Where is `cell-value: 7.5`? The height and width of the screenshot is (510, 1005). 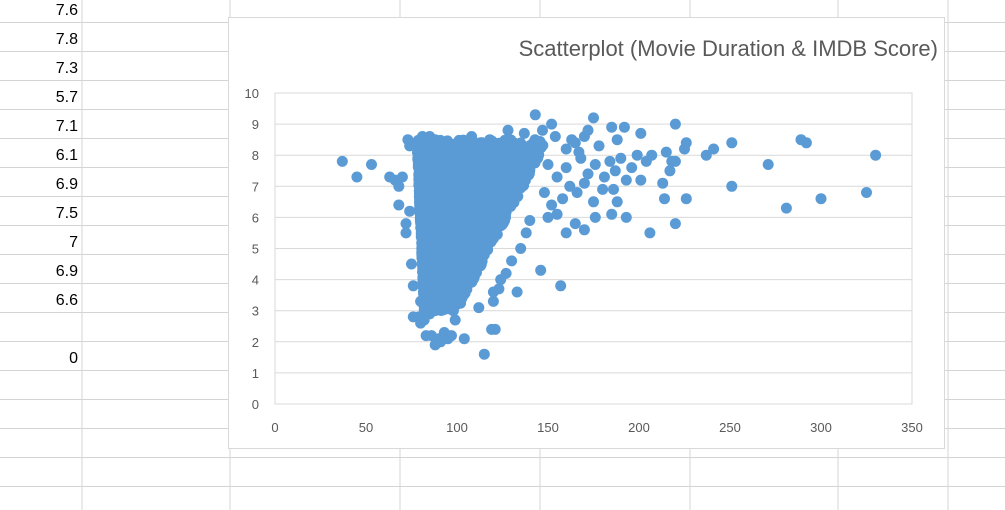 cell-value: 7.5 is located at coordinates (67, 213).